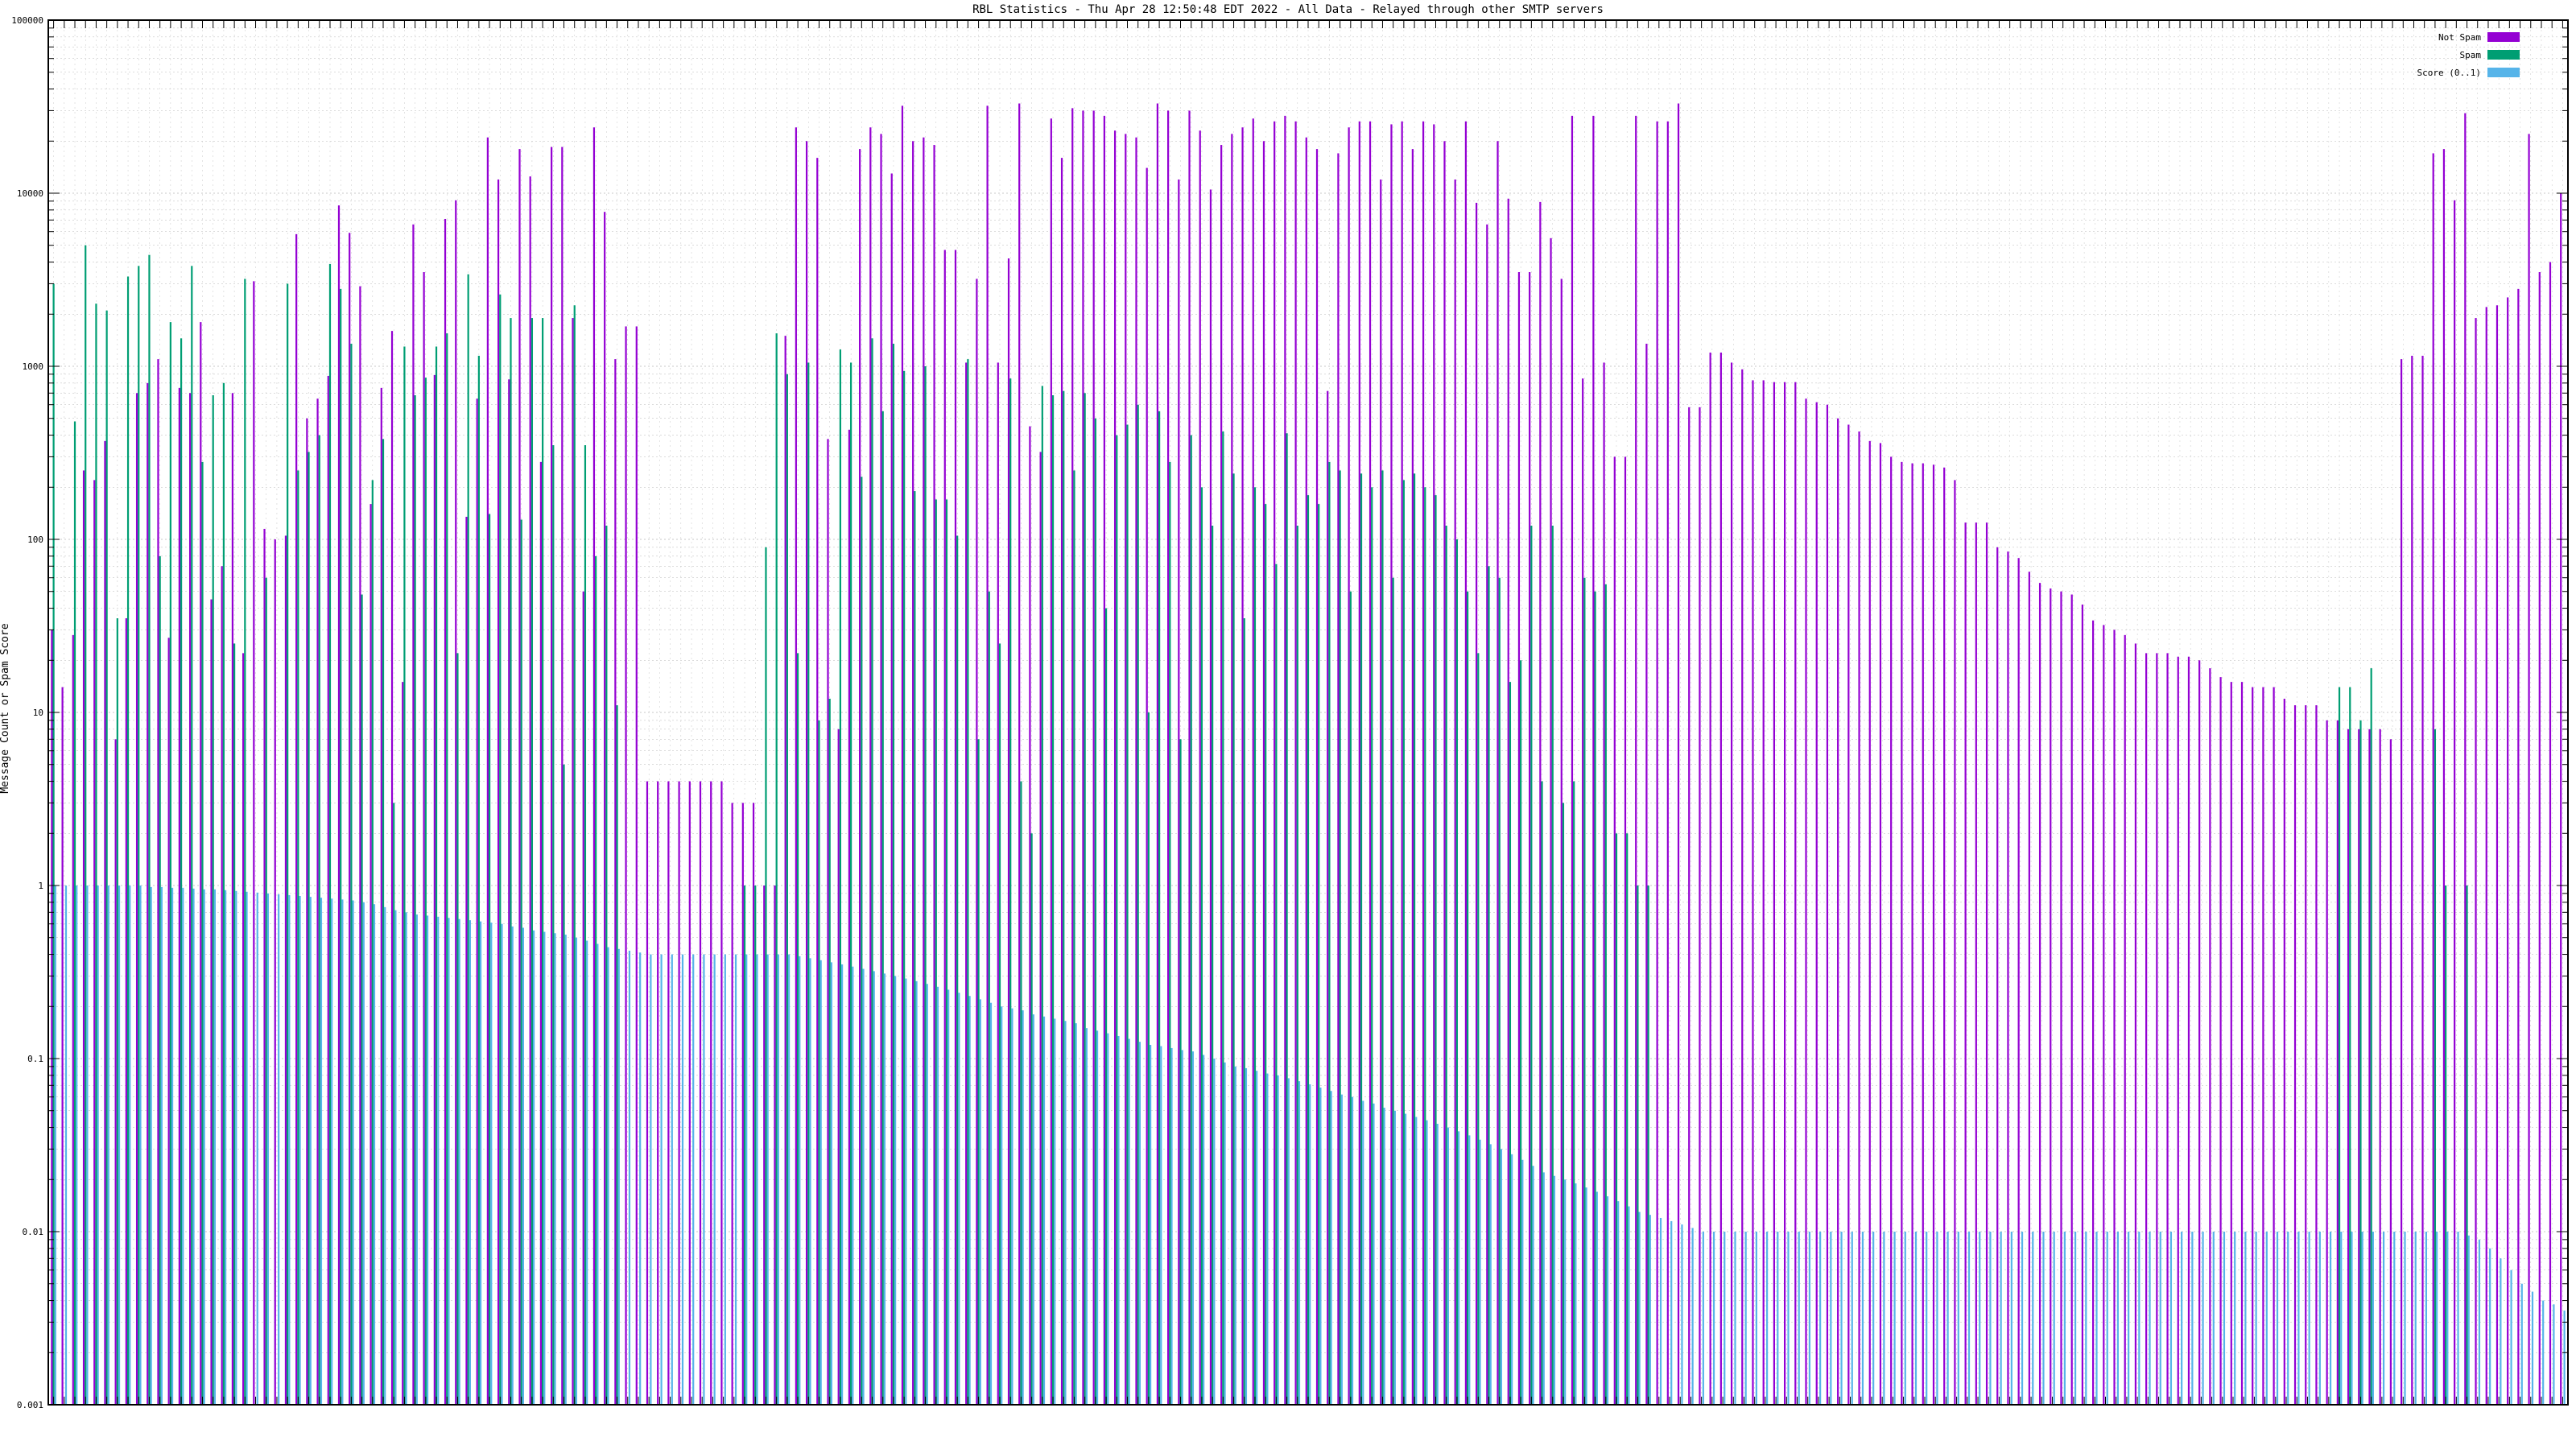 The image size is (2576, 1449). I want to click on legend-swatch, so click(2503, 55).